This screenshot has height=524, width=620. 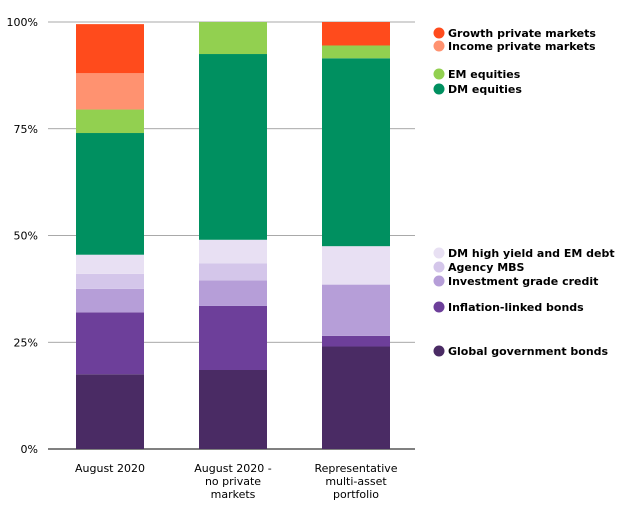 I want to click on x-tick-label: multi-asset, so click(x=356, y=481).